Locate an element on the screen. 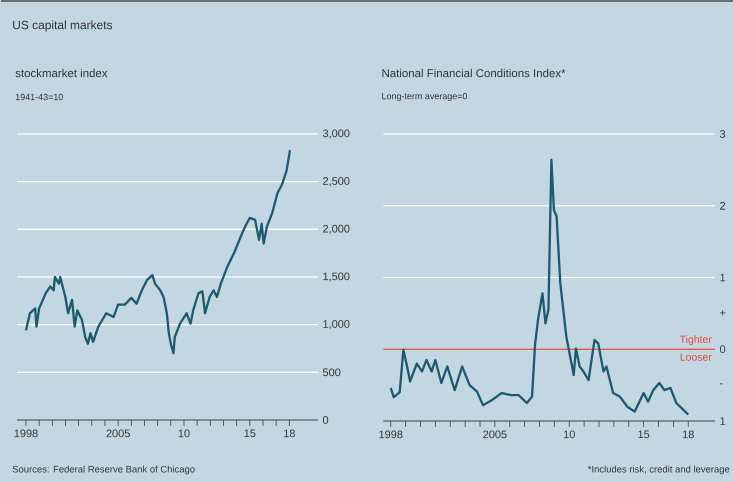  y-tick-label: + is located at coordinates (723, 313).